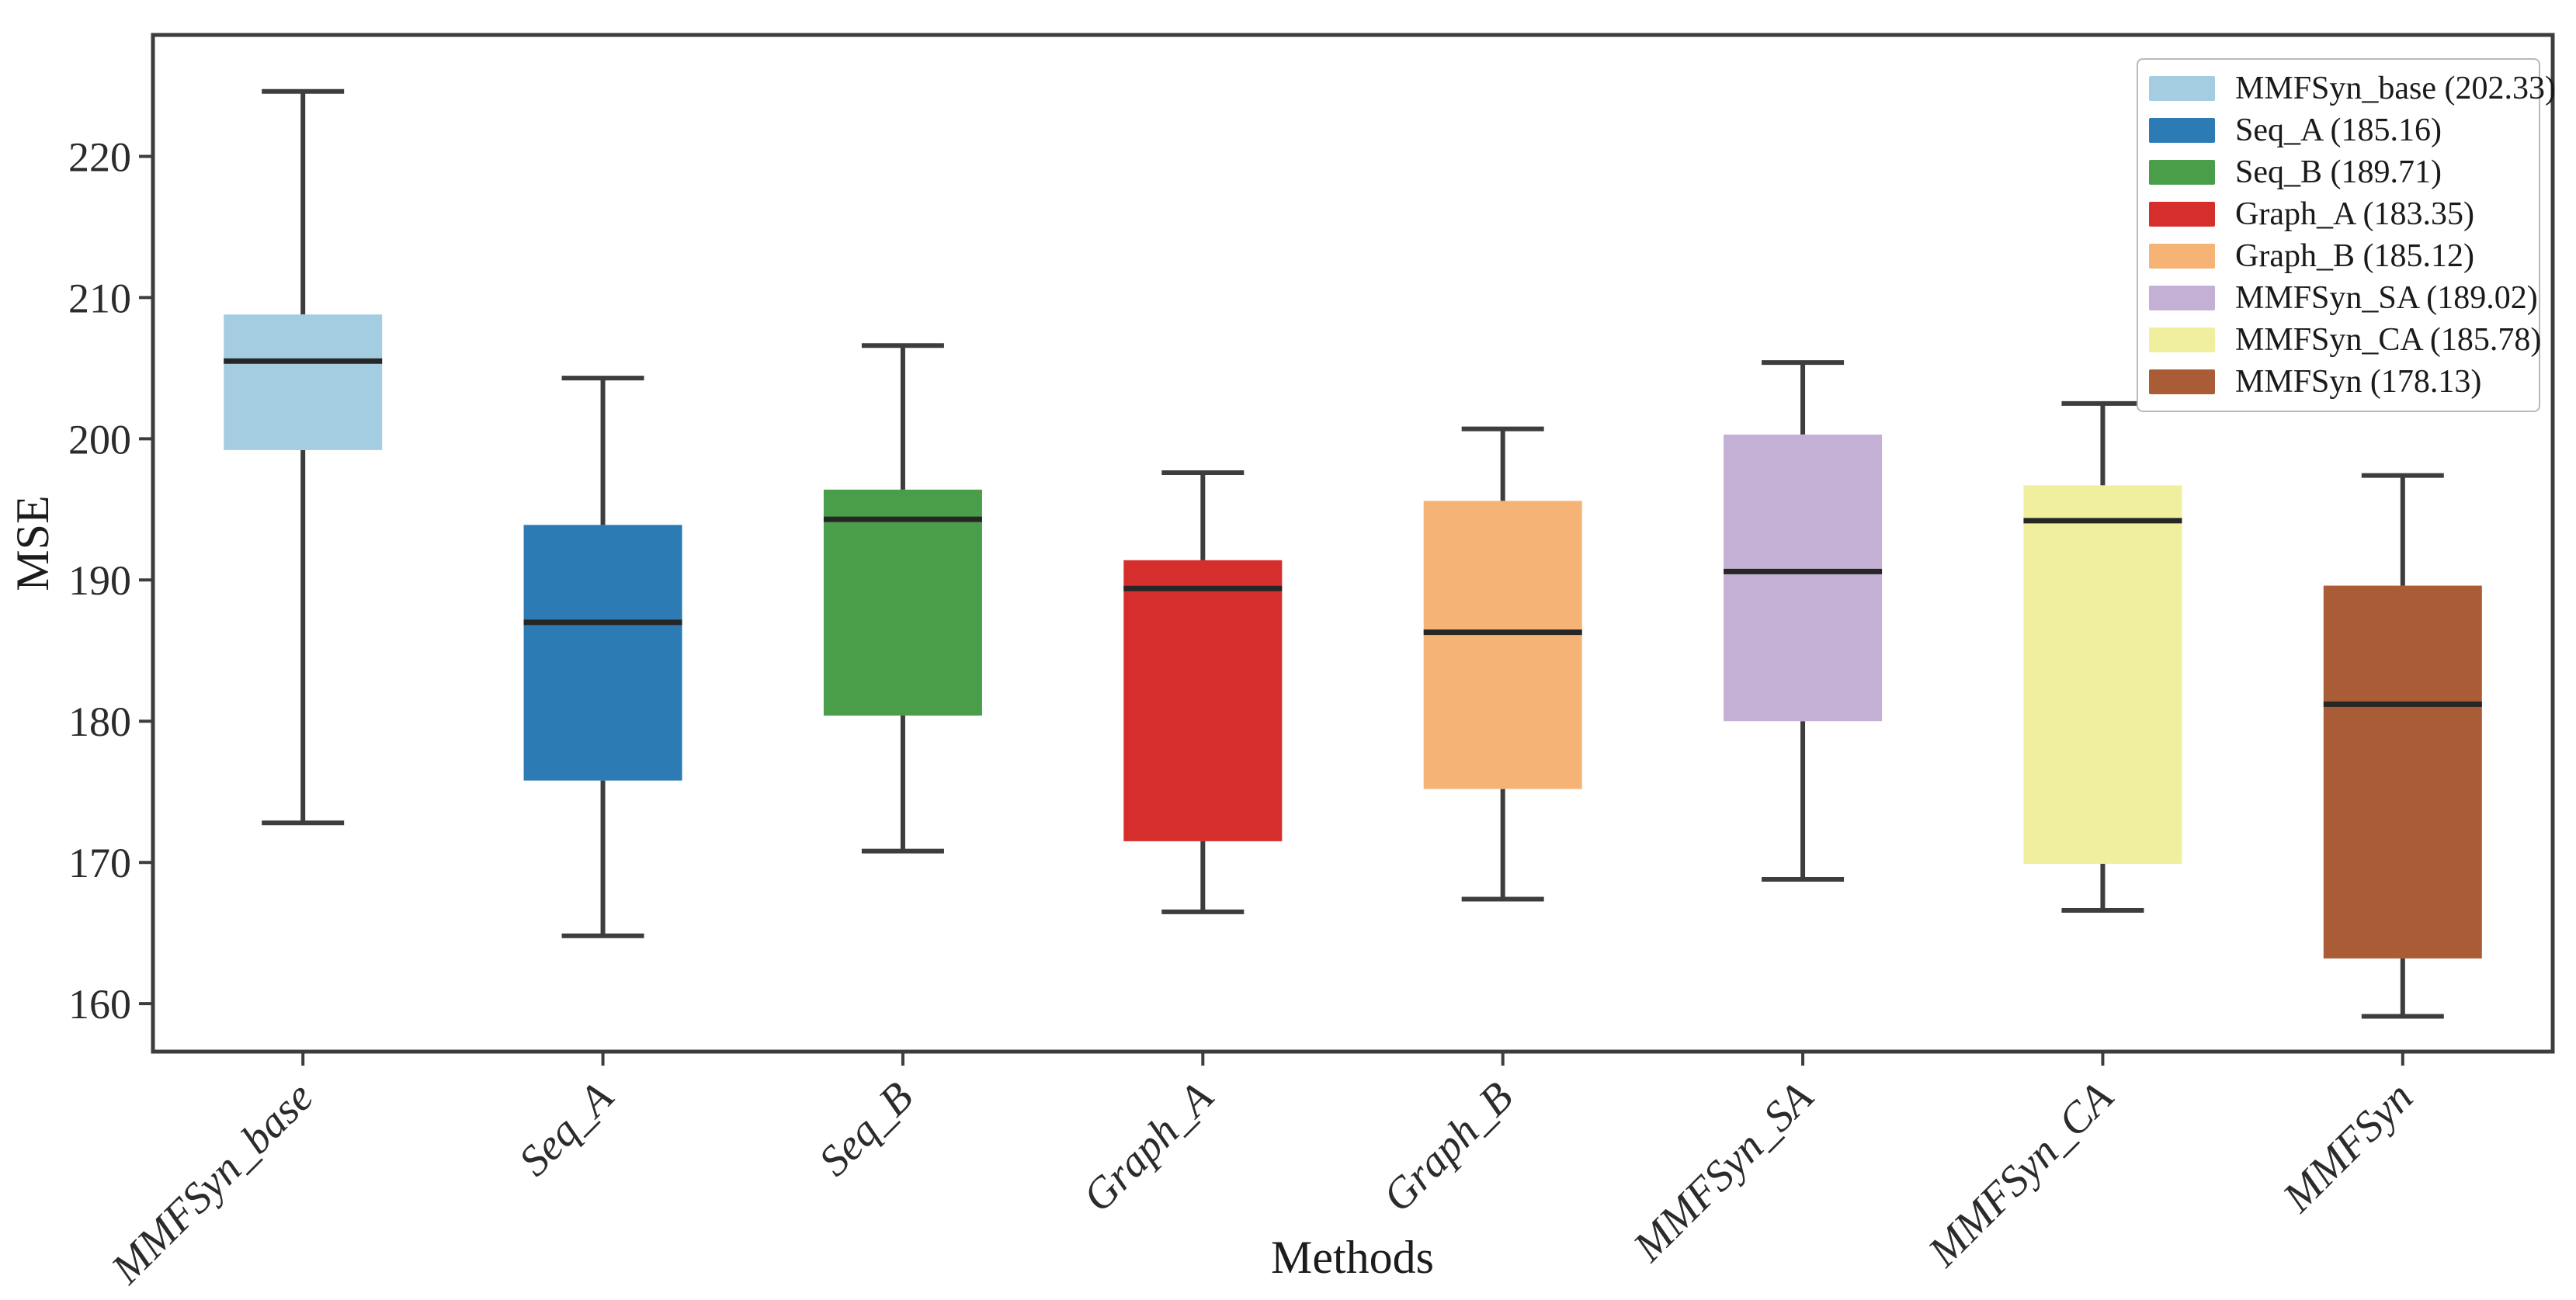 Image resolution: width=2576 pixels, height=1300 pixels. What do you see at coordinates (1502, 645) in the screenshot?
I see `box-Graph_B` at bounding box center [1502, 645].